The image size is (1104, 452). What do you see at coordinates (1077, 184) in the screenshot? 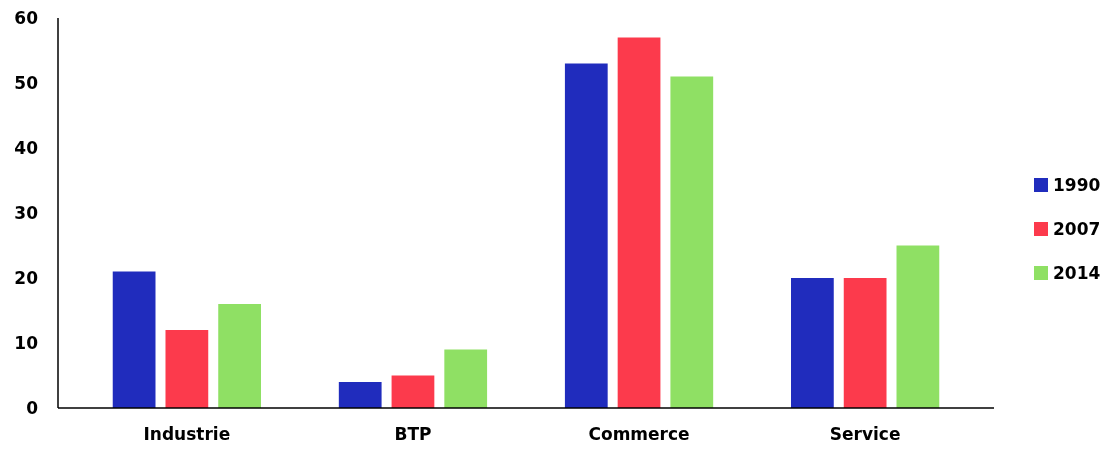
I see `legend-label: 1990` at bounding box center [1077, 184].